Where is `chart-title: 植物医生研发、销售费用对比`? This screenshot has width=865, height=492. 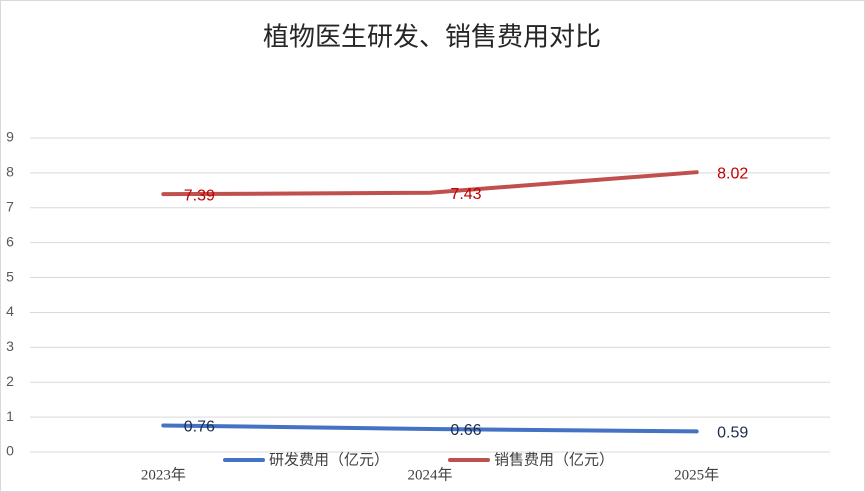 chart-title: 植物医生研发、销售费用对比 is located at coordinates (432, 38).